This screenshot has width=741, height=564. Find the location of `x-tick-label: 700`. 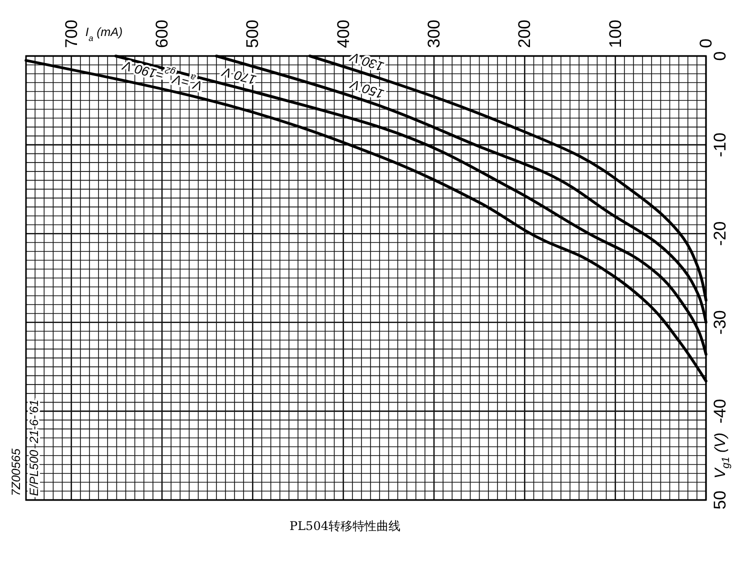

x-tick-label: 700 is located at coordinates (71, 34).